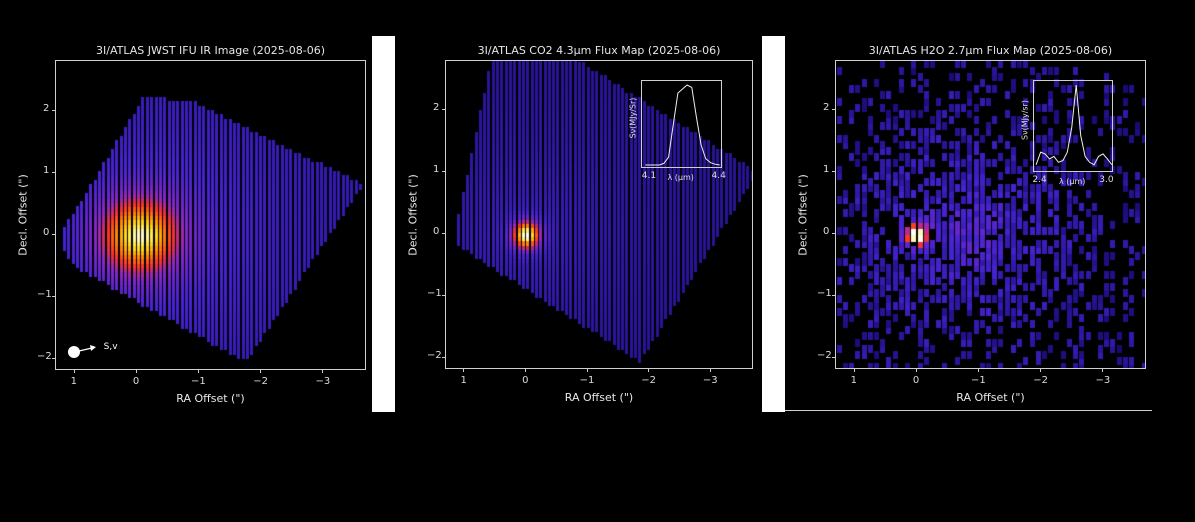  What do you see at coordinates (1106, 180) in the screenshot?
I see `inset-x-tick-label: 3.0` at bounding box center [1106, 180].